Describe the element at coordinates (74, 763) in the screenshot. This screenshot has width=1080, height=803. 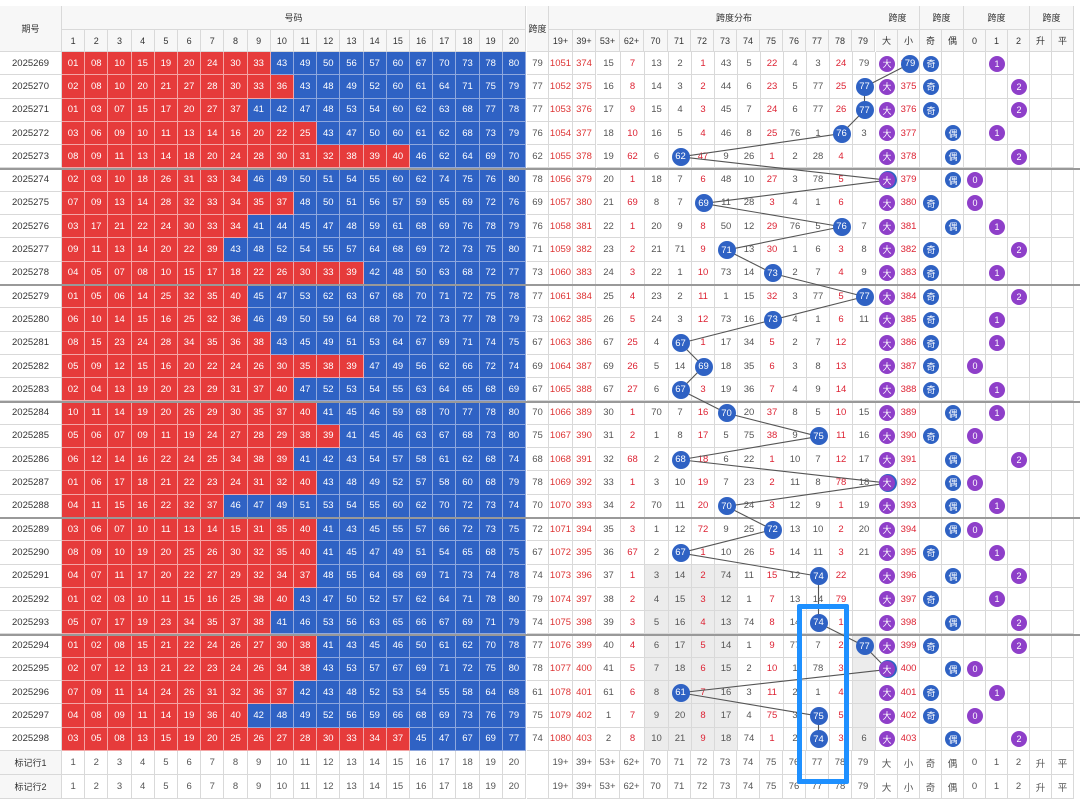
I see `footer-number: 1` at that location.